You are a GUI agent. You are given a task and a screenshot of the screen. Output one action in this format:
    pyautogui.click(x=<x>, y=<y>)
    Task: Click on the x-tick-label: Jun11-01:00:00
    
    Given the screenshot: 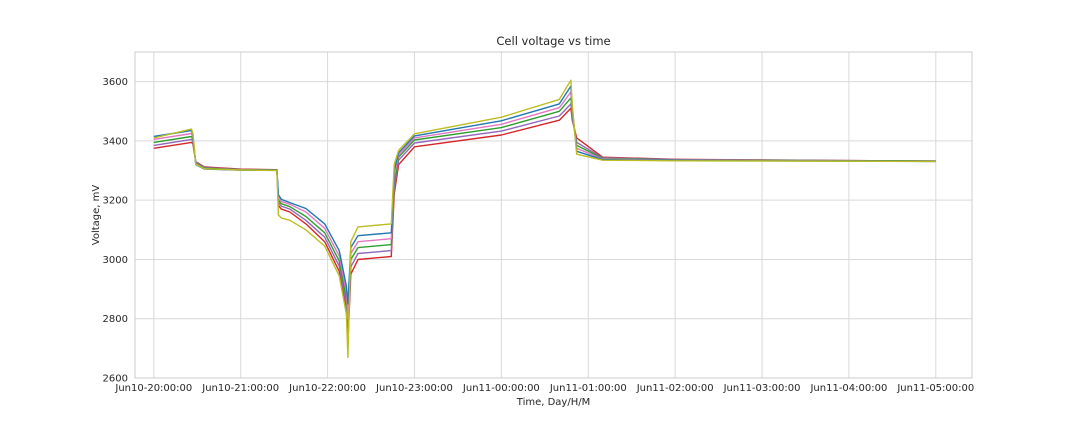 What is the action you would take?
    pyautogui.click(x=588, y=388)
    